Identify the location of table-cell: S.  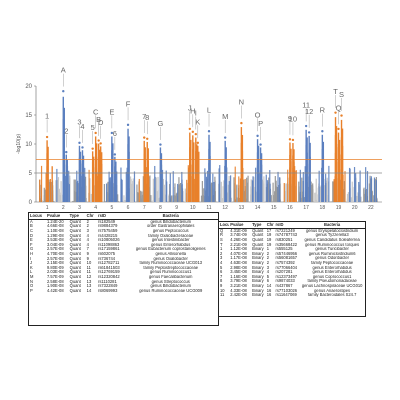
(221, 239).